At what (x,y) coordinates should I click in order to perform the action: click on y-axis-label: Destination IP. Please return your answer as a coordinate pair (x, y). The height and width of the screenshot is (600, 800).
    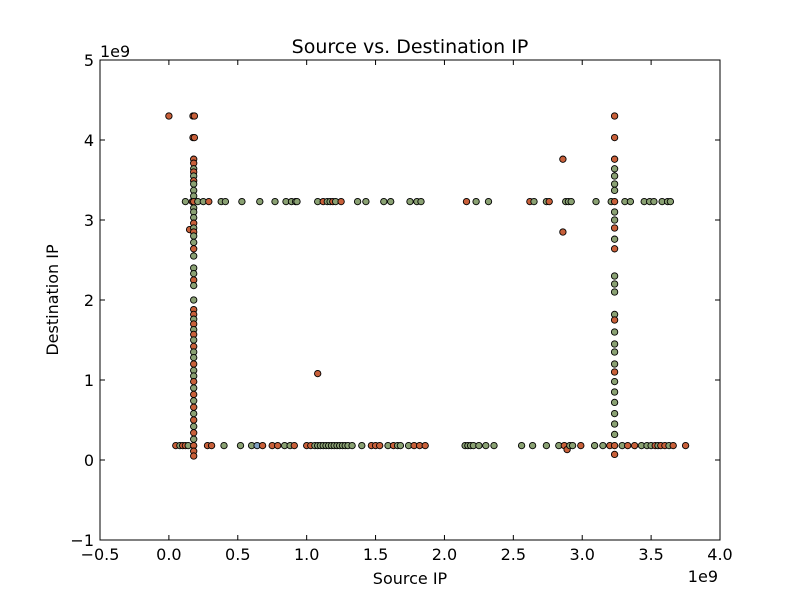
    Looking at the image, I should click on (52, 300).